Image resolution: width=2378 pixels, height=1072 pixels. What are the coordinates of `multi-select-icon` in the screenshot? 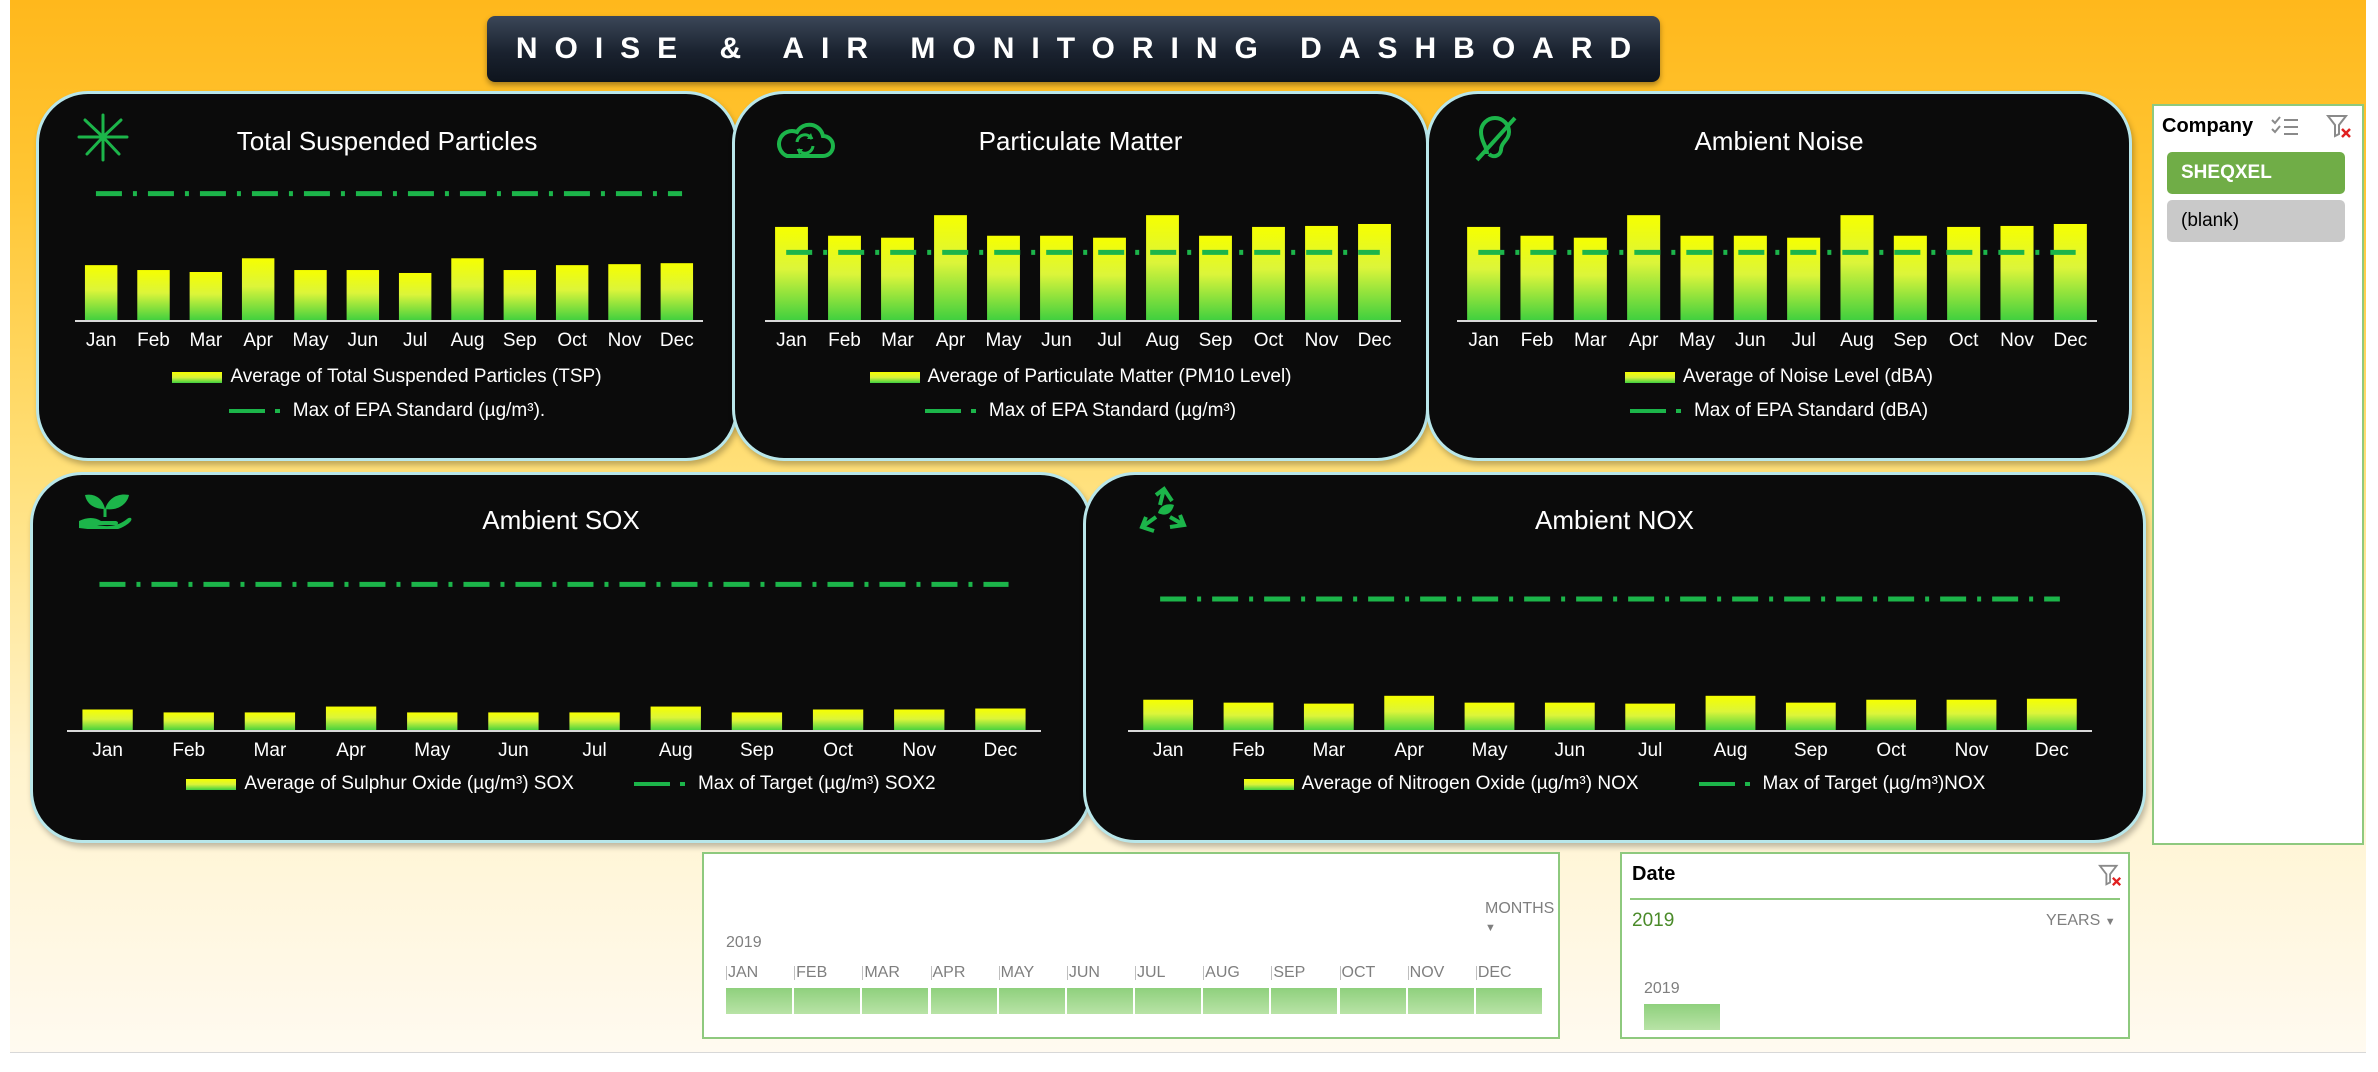 It's located at (2285, 127).